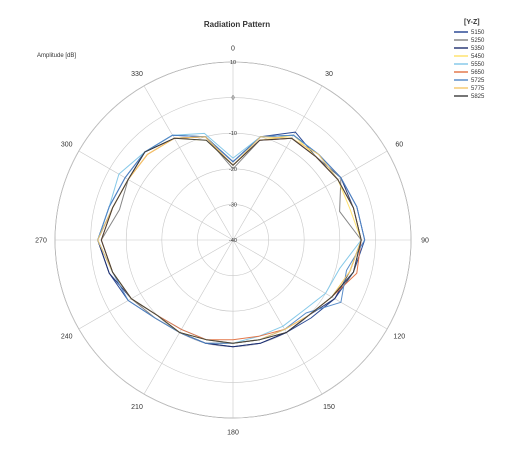 The width and height of the screenshot is (506, 449). Describe the element at coordinates (137, 74) in the screenshot. I see `angle-tick-label: 330` at that location.